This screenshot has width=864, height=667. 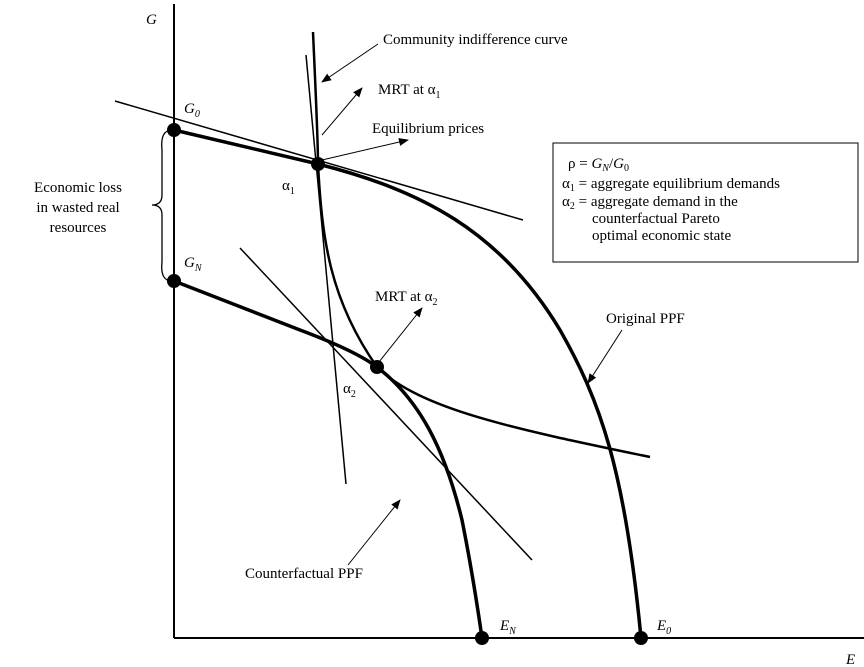 I want to click on point-label: α1, so click(x=288, y=187).